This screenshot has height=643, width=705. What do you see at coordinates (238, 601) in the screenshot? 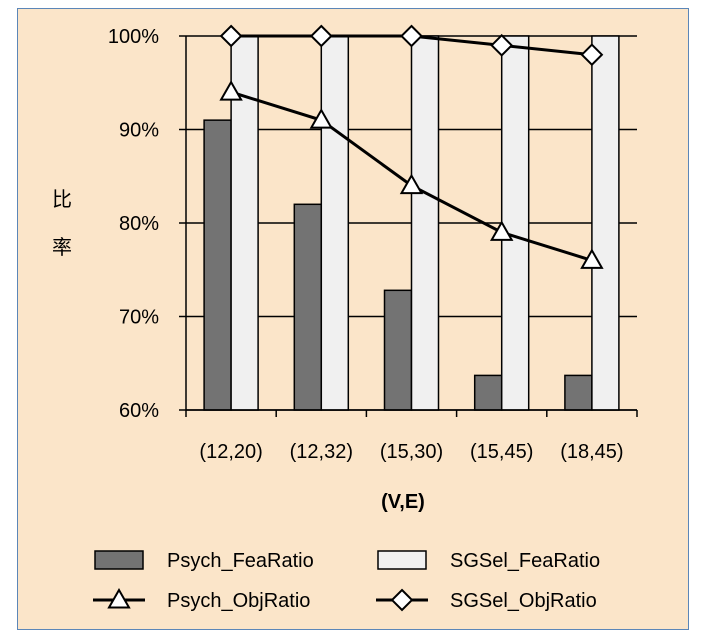
I see `legend-label-Psych_ObjRatio: Psych_ObjRatio` at bounding box center [238, 601].